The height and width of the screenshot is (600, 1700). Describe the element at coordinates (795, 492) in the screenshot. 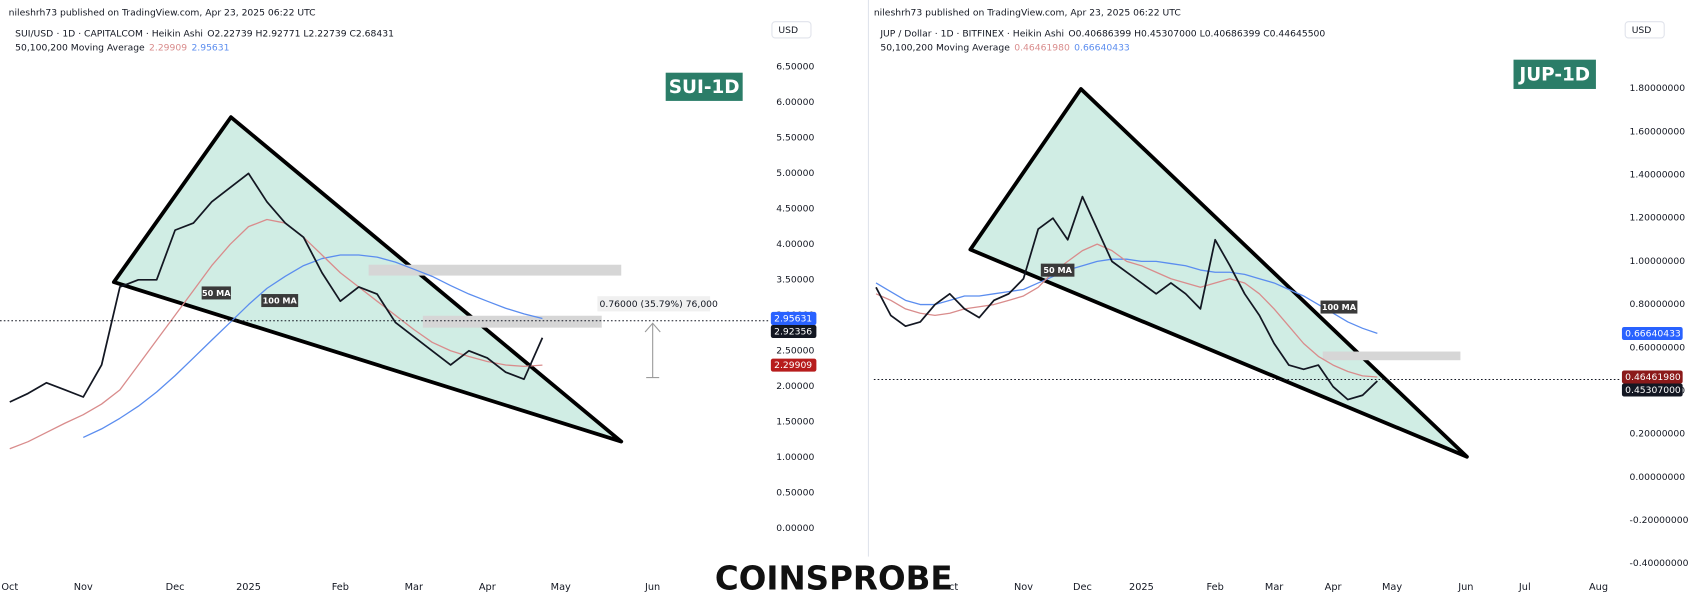

I see `y-tick-label: 0.50000` at that location.